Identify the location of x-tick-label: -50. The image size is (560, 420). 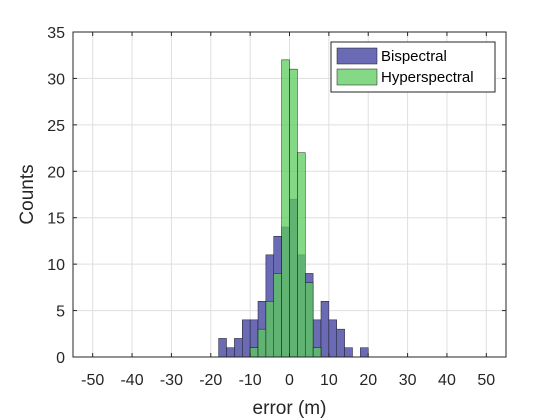
(92, 380).